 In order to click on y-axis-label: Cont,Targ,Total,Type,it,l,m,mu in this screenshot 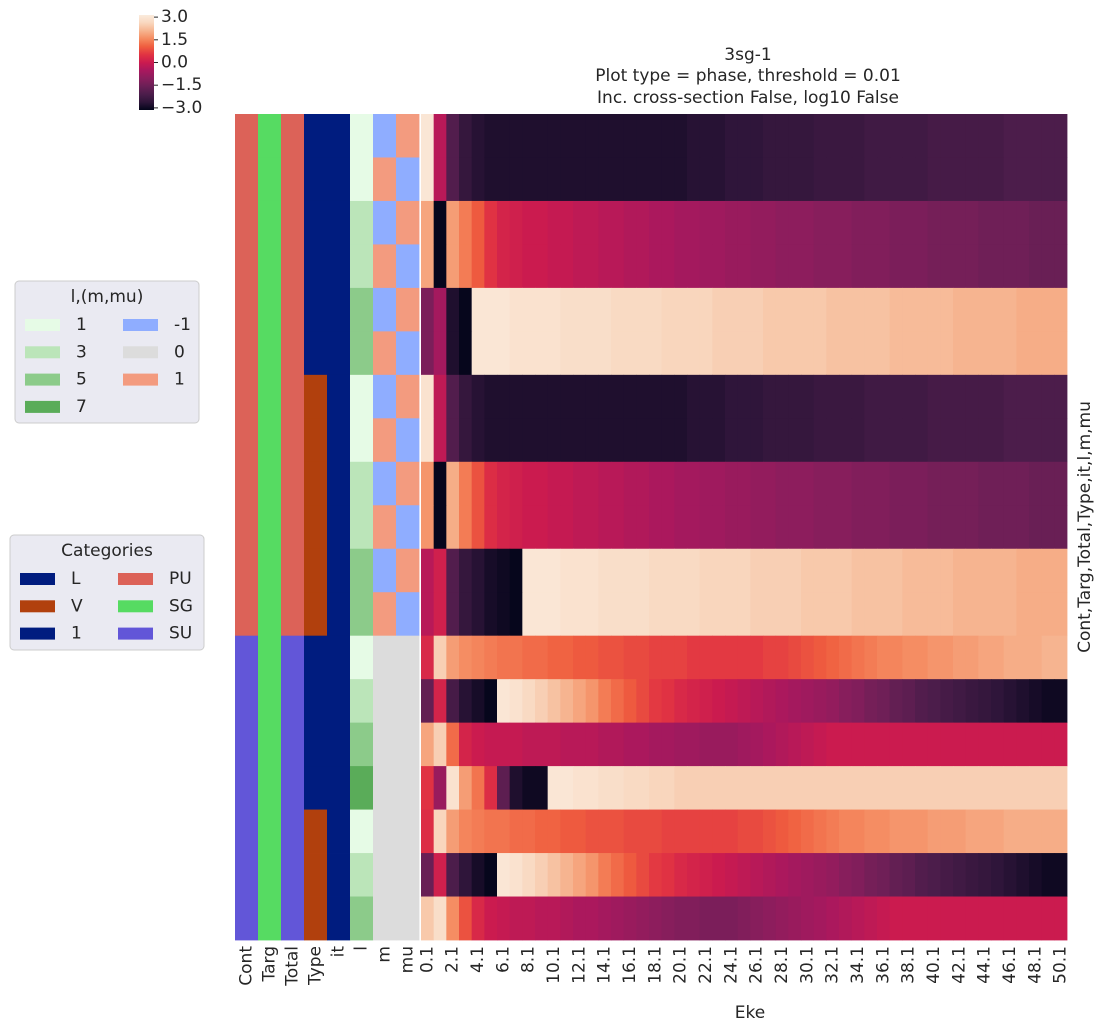, I will do `click(1085, 527)`.